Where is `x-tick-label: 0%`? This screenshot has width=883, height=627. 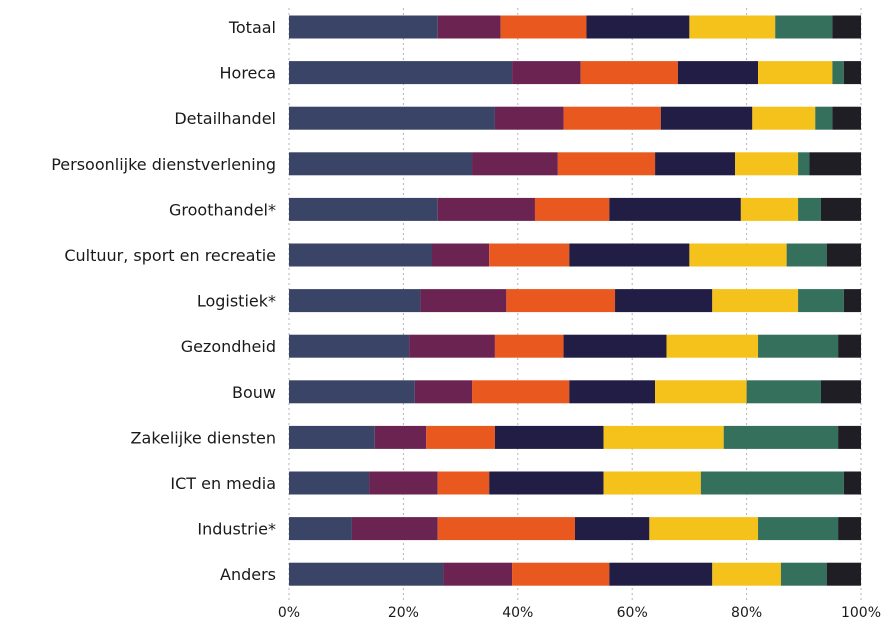 x-tick-label: 0% is located at coordinates (289, 613).